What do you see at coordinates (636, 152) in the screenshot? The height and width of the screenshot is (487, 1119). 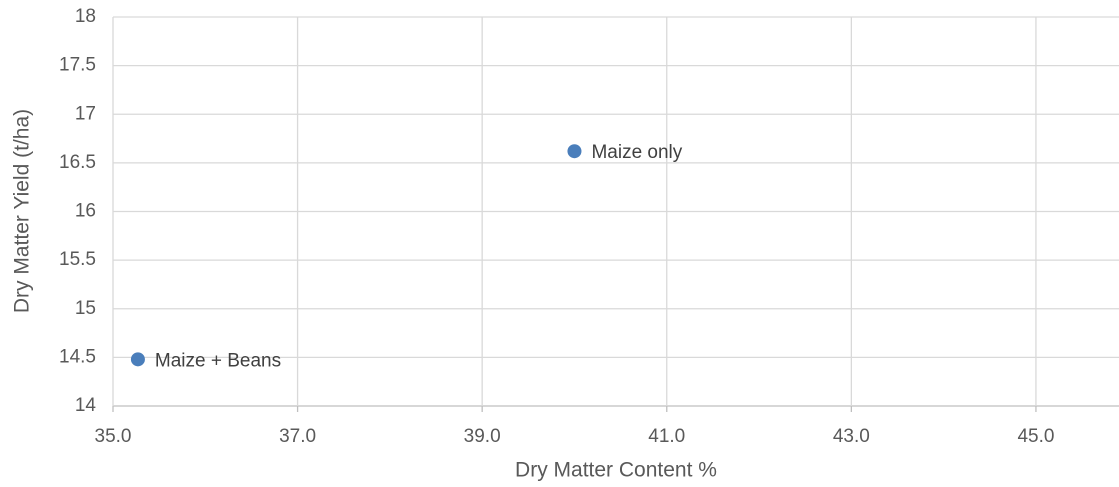 I see `point-label: Maize only` at bounding box center [636, 152].